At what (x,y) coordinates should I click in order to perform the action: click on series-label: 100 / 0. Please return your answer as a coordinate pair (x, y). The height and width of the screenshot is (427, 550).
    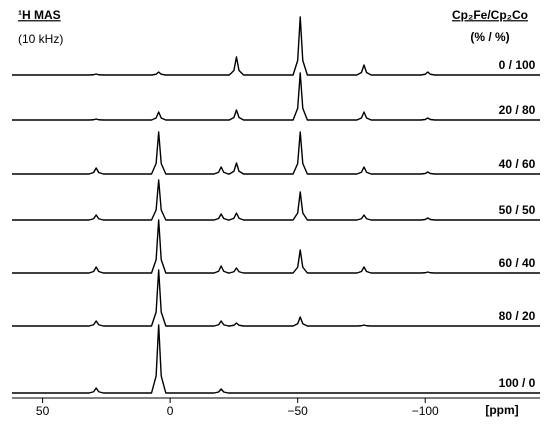
    Looking at the image, I should click on (517, 383).